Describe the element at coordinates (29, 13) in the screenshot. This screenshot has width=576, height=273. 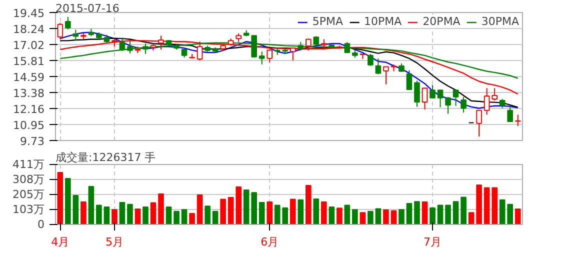
I see `y-tick-label: 19.45` at that location.